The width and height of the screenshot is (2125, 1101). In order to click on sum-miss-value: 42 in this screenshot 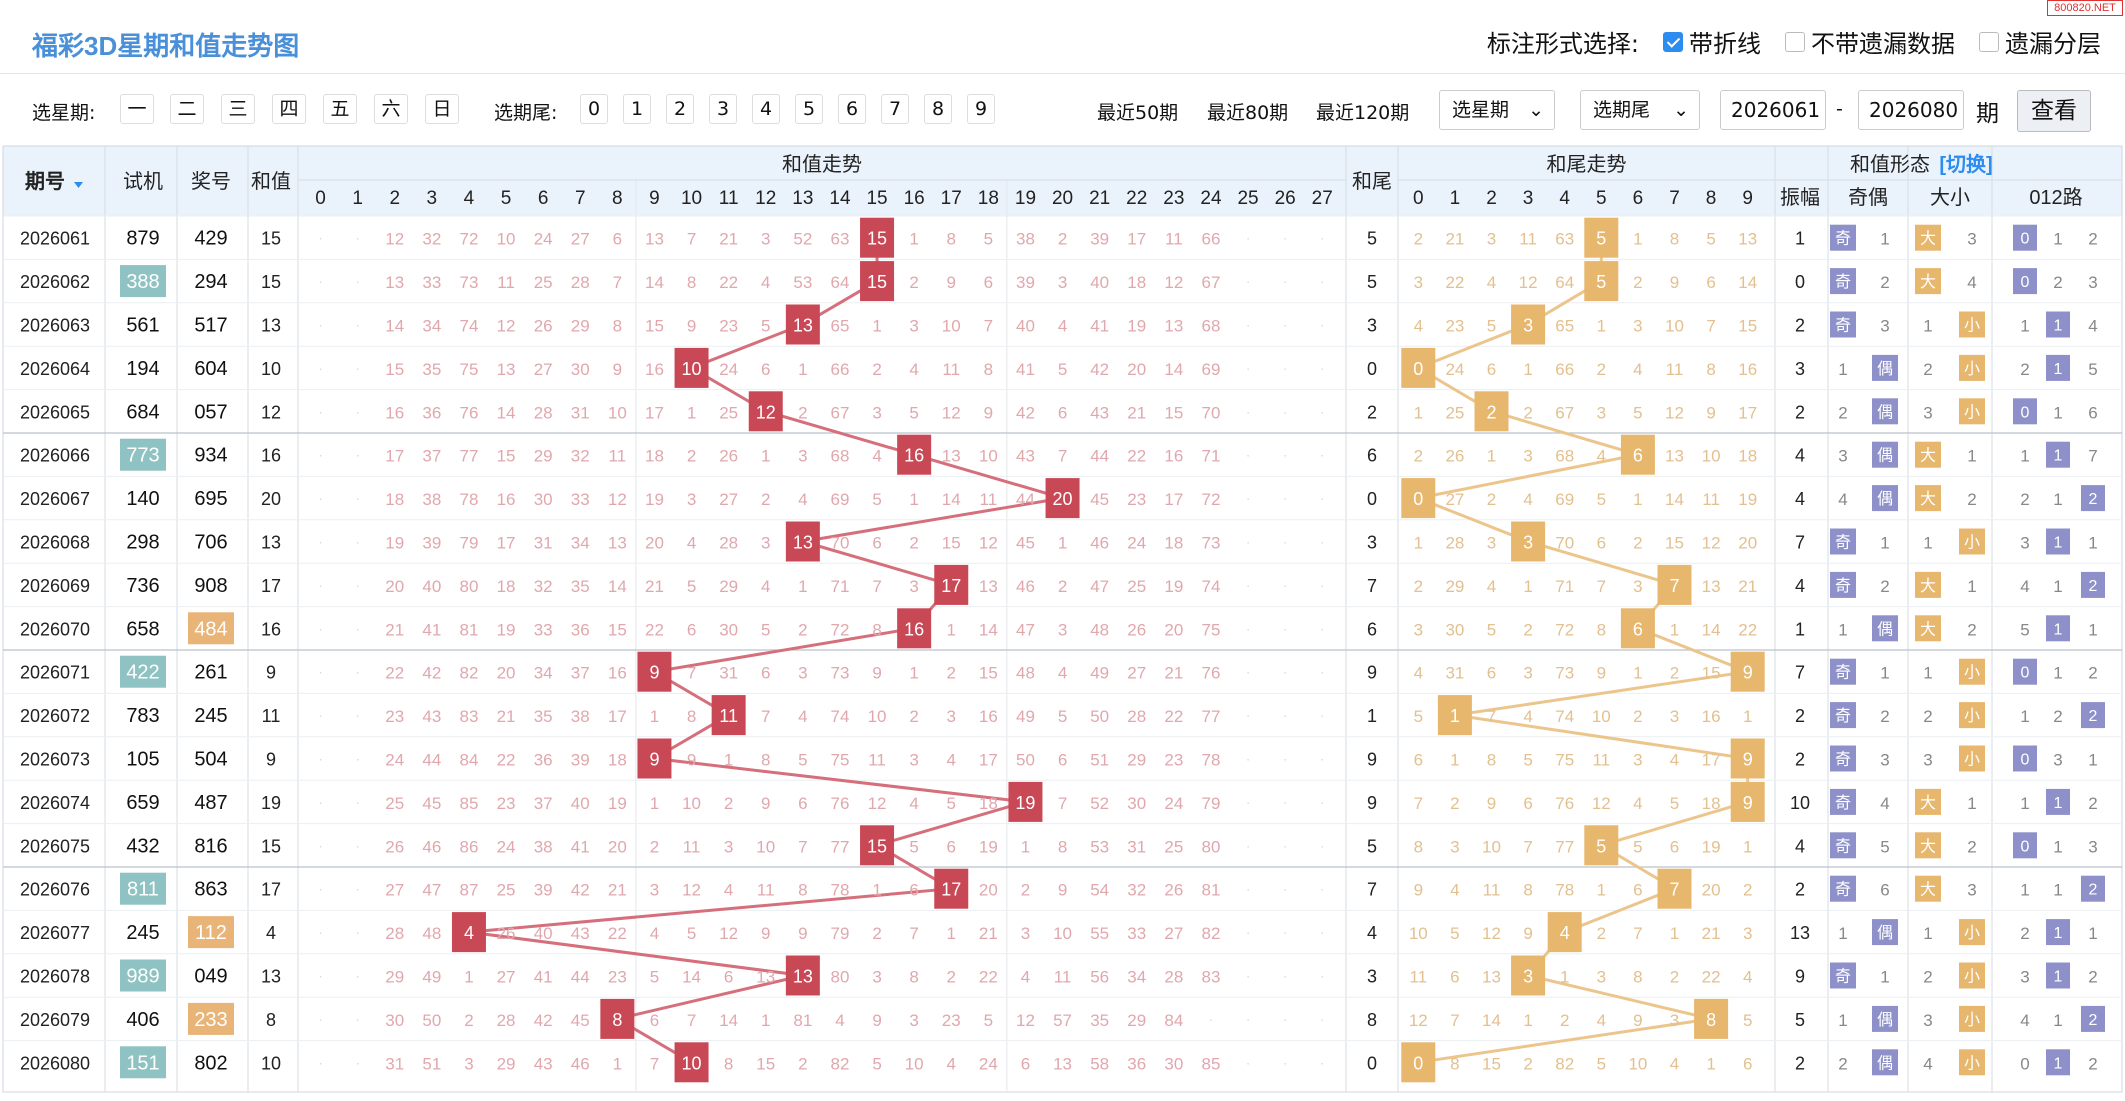, I will do `click(431, 673)`.